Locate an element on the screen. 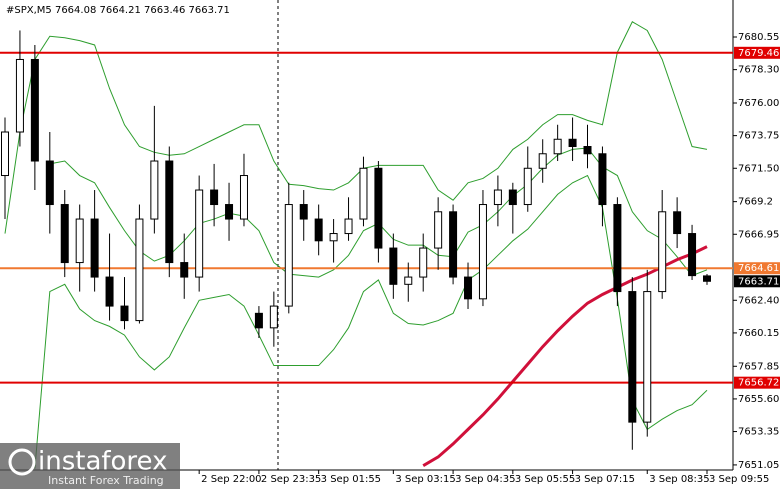  x-tick-label: 3 Sep 04:35 is located at coordinates (485, 479).